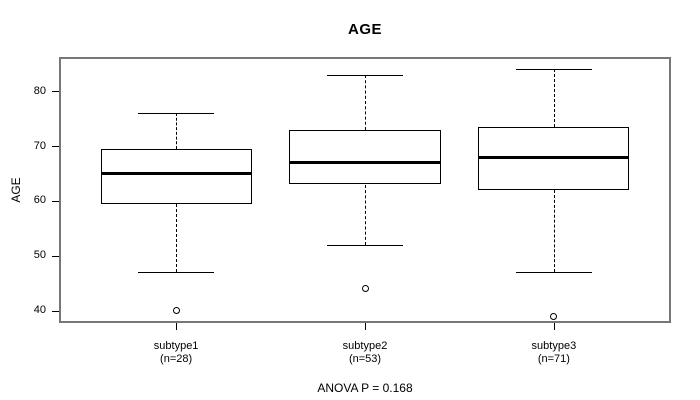 This screenshot has width=700, height=400. I want to click on y-axis-tick-label: 80, so click(39, 90).